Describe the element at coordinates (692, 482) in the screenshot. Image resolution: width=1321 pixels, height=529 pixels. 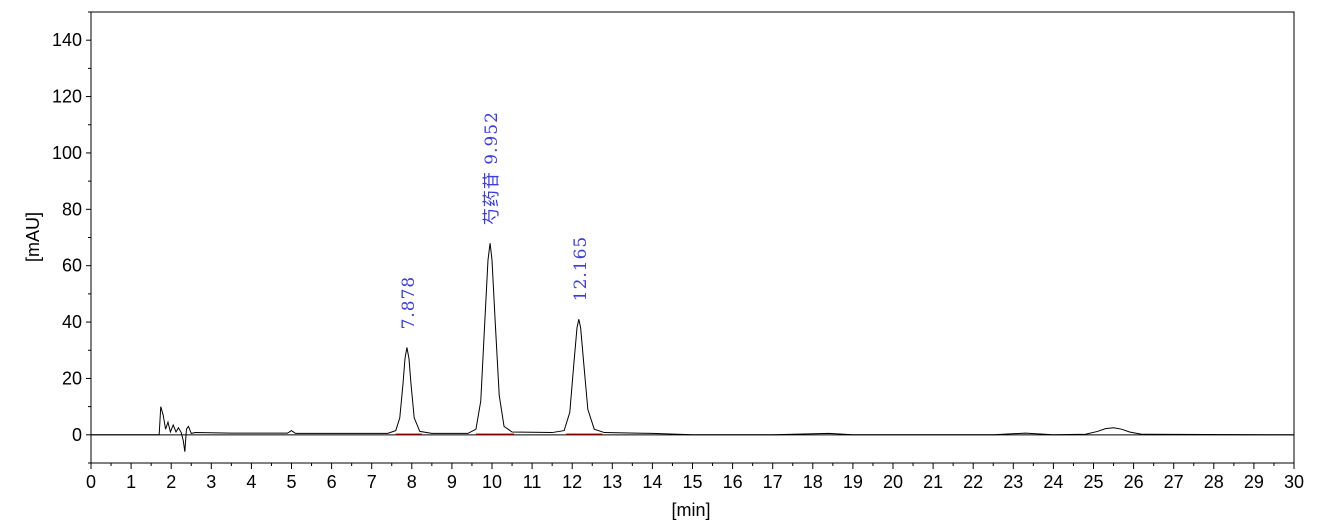
I see `x-tick-label-15: 15` at that location.